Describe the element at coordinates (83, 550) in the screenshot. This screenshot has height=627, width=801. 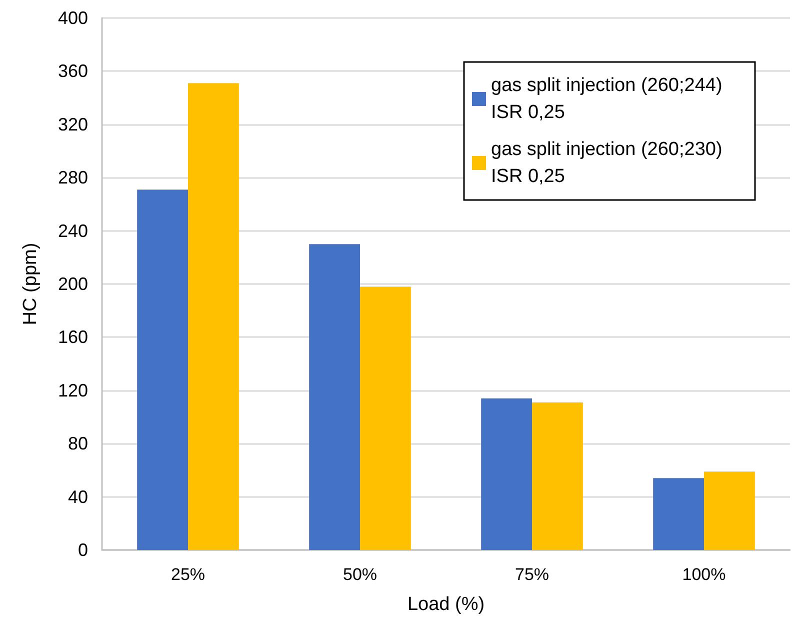
I see `y-tick-label: 0` at that location.